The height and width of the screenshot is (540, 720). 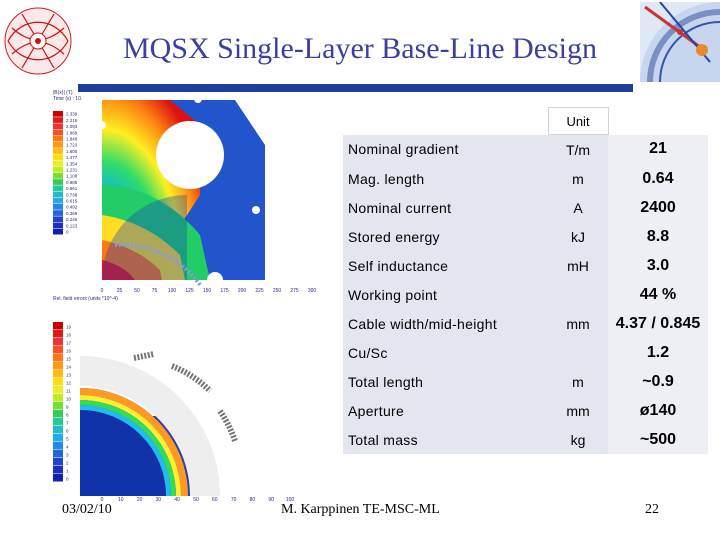 I want to click on param-value: 0.64, so click(x=658, y=178).